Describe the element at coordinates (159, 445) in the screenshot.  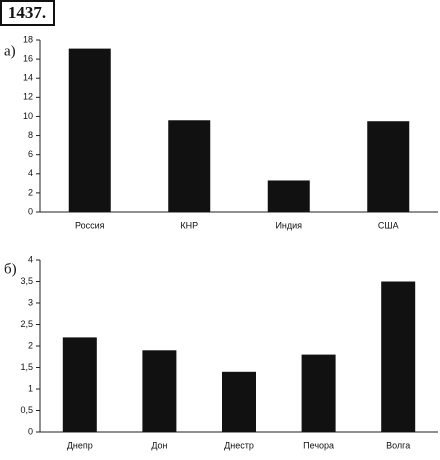
I see `x-tick-label: Дон` at that location.